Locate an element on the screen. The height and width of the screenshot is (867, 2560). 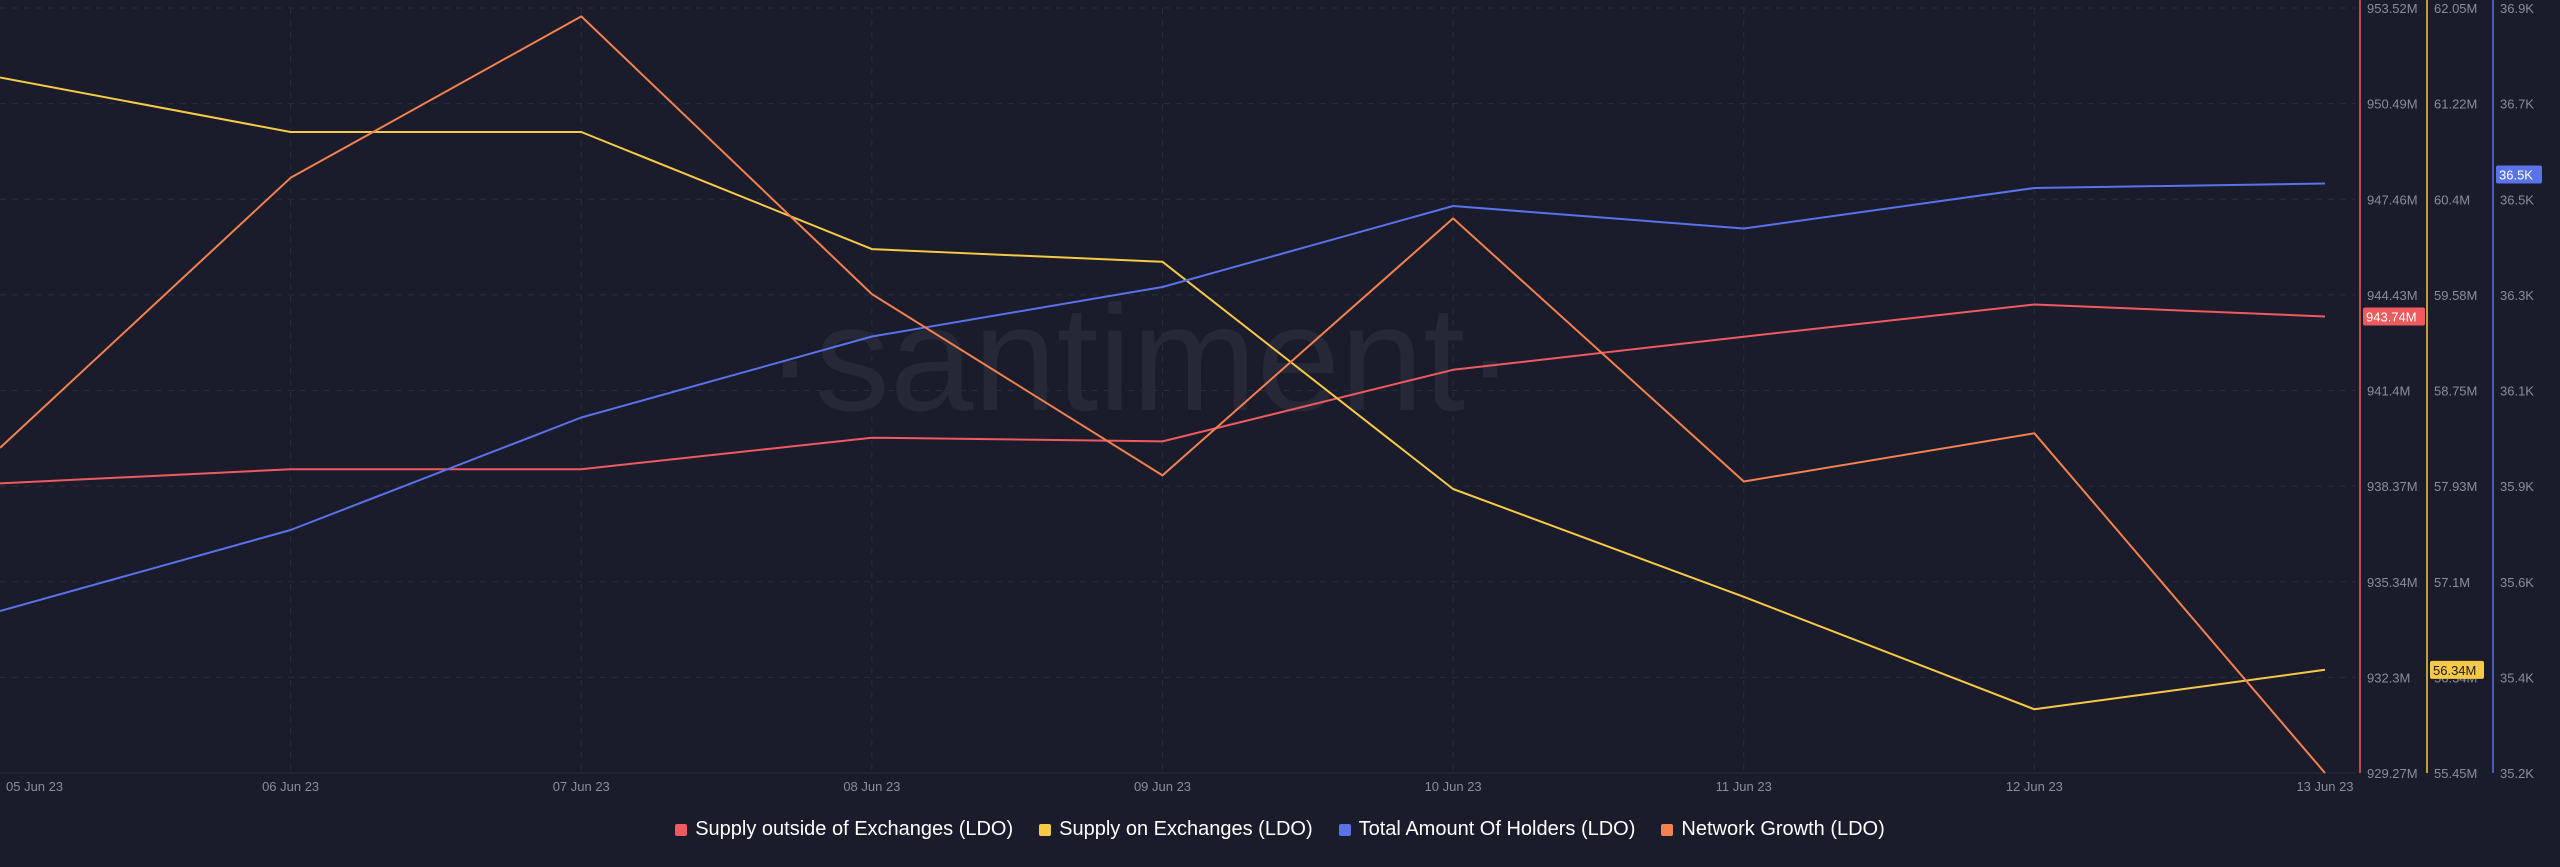
value-badge-supply_on_axis is located at coordinates (2457, 669).